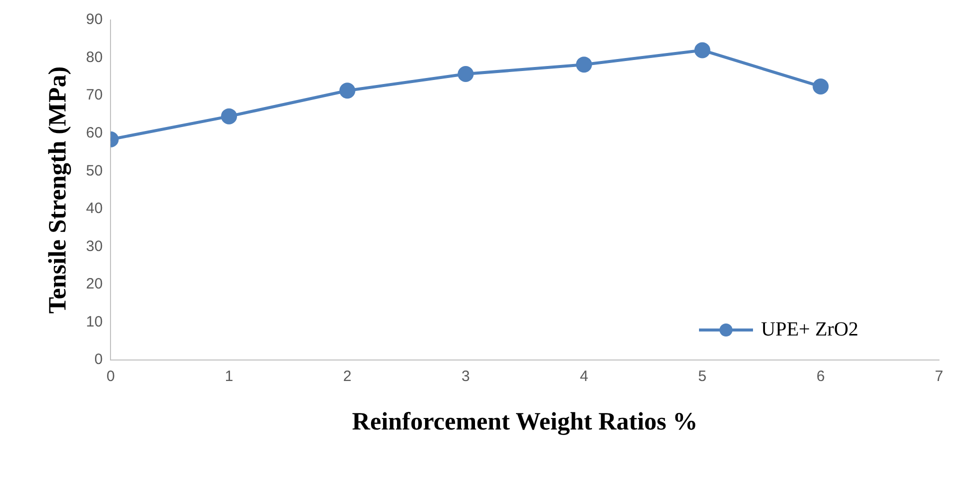  Describe the element at coordinates (525, 422) in the screenshot. I see `x-axis-title: Reinforcement Weight Ratios %` at that location.